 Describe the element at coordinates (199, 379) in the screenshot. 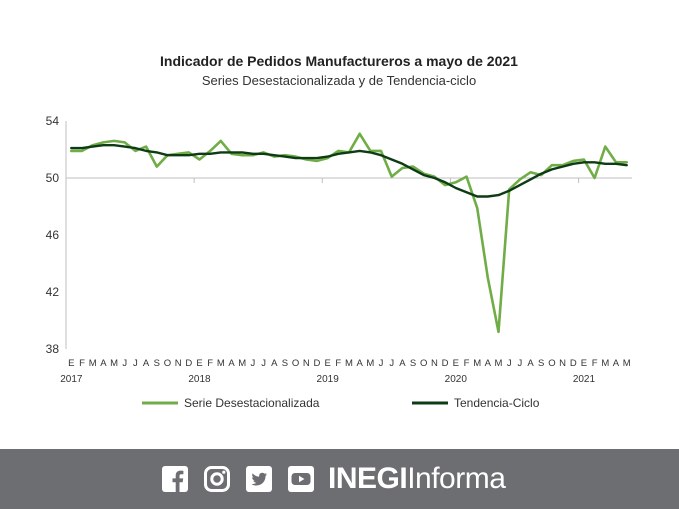

I see `x-year-label: 2018` at that location.